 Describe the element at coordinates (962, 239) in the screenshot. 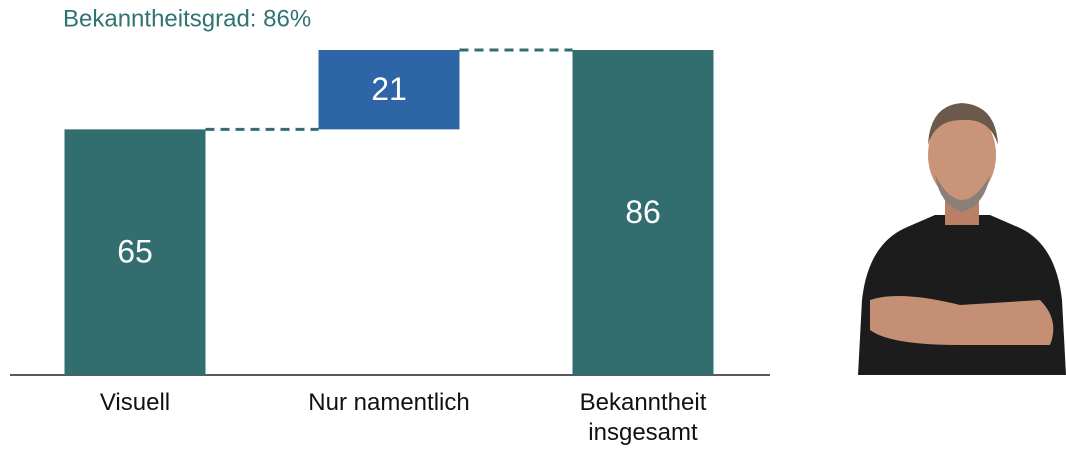

I see `person-photo` at that location.